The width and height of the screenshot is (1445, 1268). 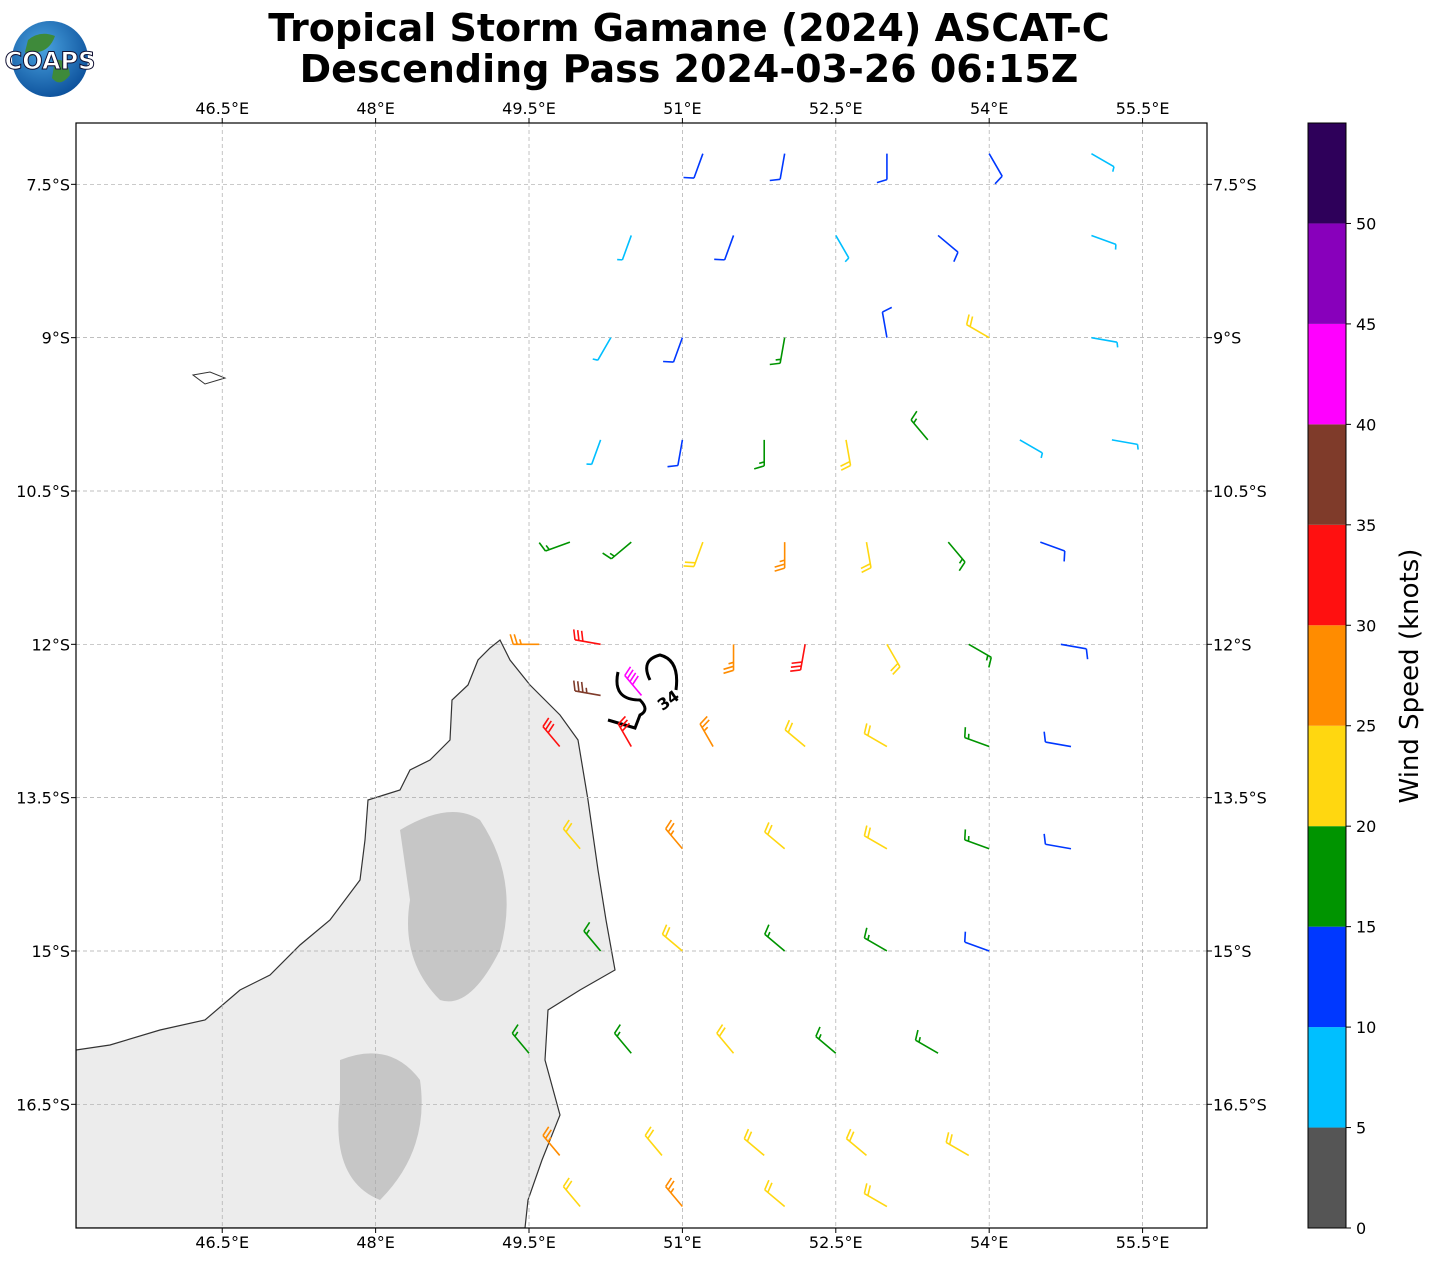 What do you see at coordinates (1366, 1027) in the screenshot?
I see `colorbar-tick-label: 10` at bounding box center [1366, 1027].